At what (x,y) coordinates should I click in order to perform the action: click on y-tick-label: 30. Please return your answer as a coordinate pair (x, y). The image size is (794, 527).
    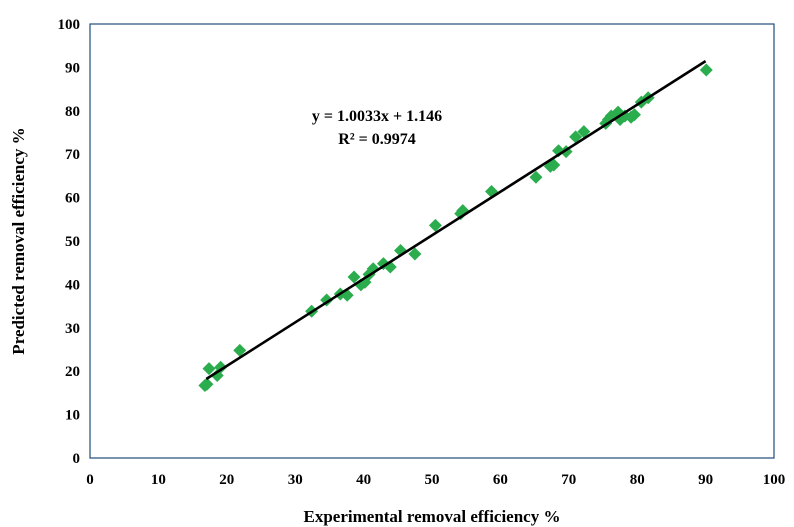
    Looking at the image, I should click on (72, 329).